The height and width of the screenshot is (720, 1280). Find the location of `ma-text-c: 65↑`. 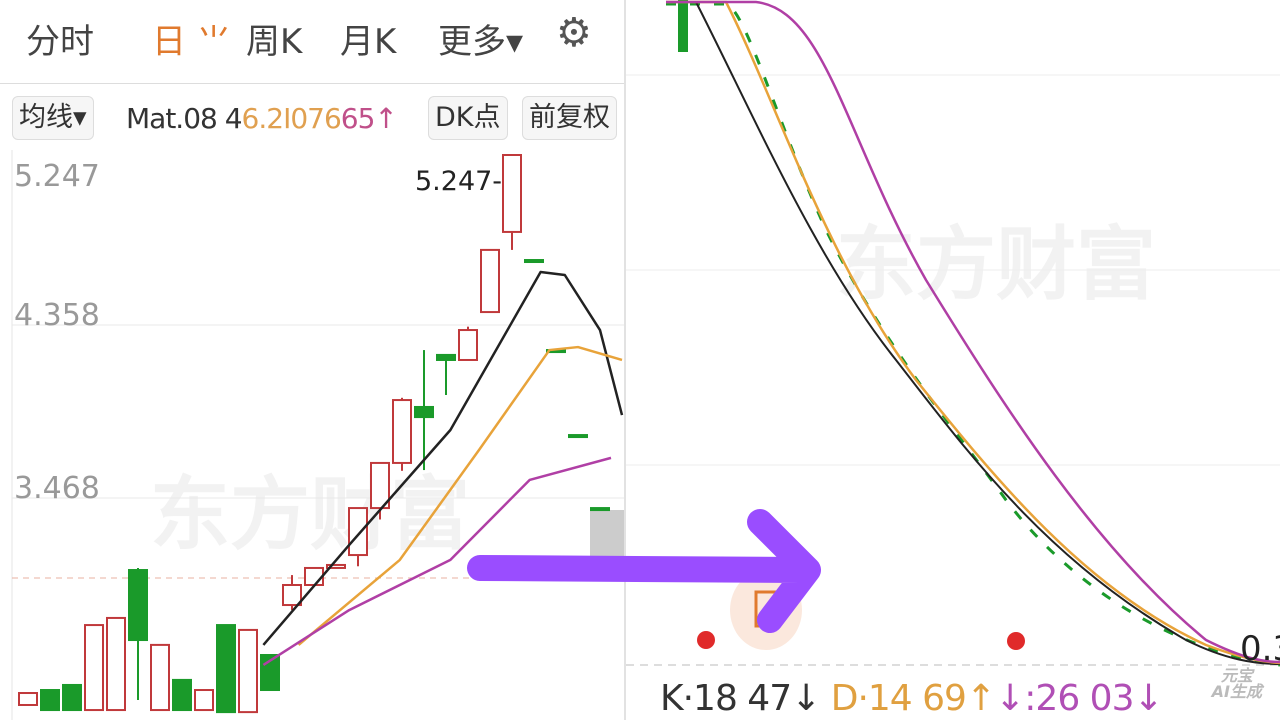

ma-text-c: 65↑ is located at coordinates (369, 118).